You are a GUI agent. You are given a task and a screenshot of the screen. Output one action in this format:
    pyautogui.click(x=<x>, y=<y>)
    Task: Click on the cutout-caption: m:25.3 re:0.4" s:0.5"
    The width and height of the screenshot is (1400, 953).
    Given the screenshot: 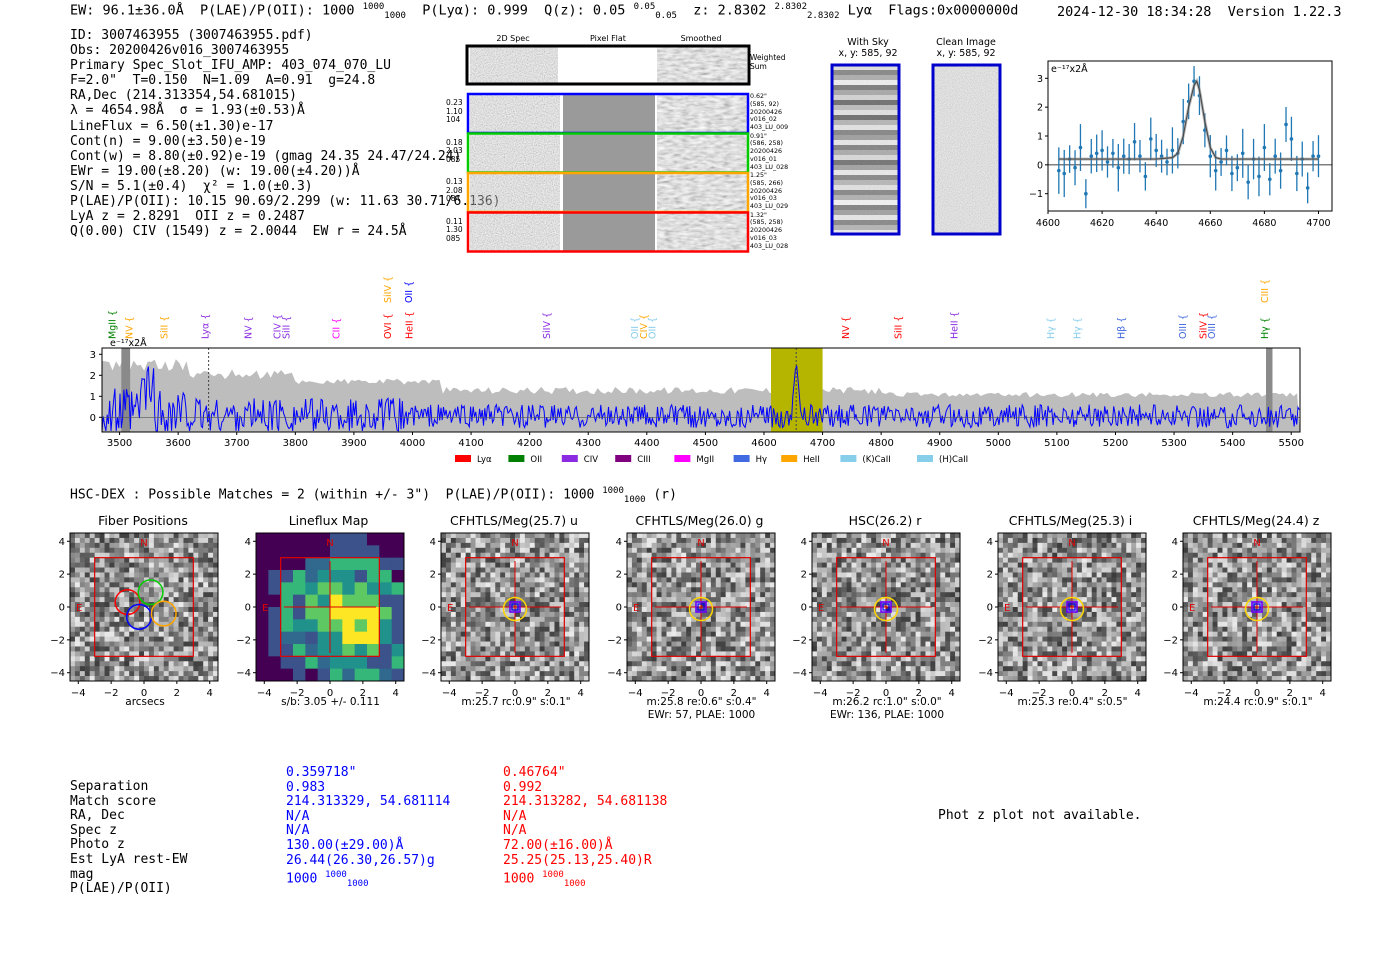 What is the action you would take?
    pyautogui.click(x=1072, y=702)
    